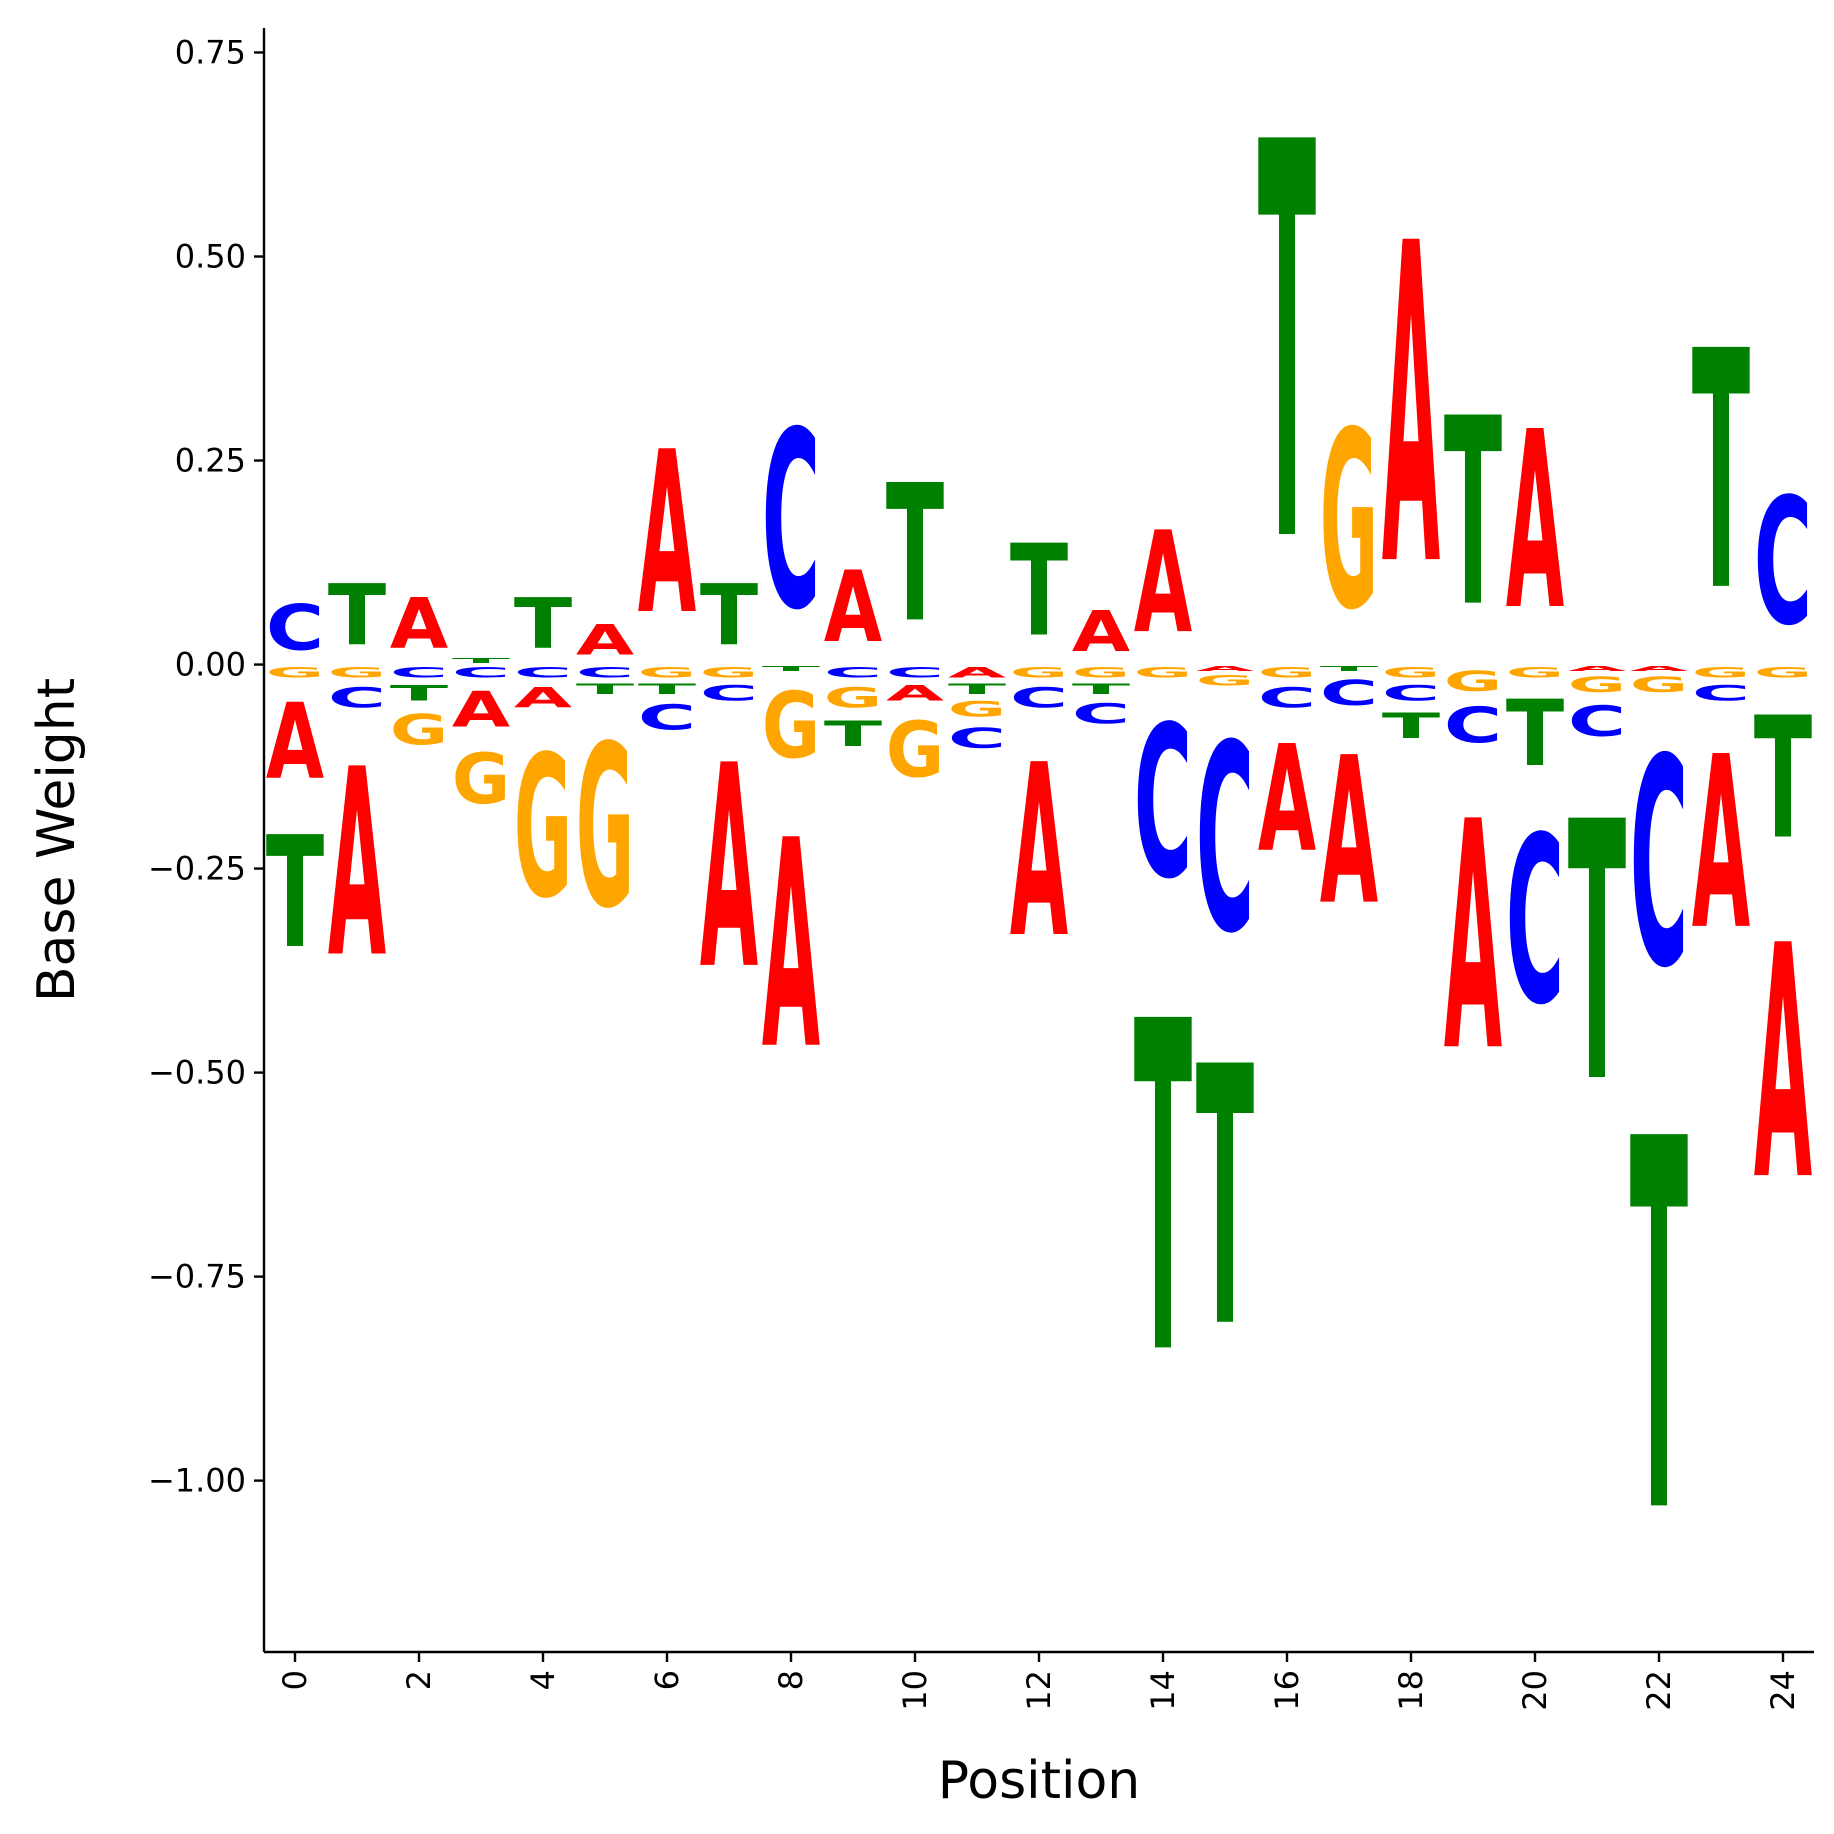 This screenshot has width=1834, height=1834. Describe the element at coordinates (667, 673) in the screenshot. I see `logo-letter-g-pos-6: G` at that location.